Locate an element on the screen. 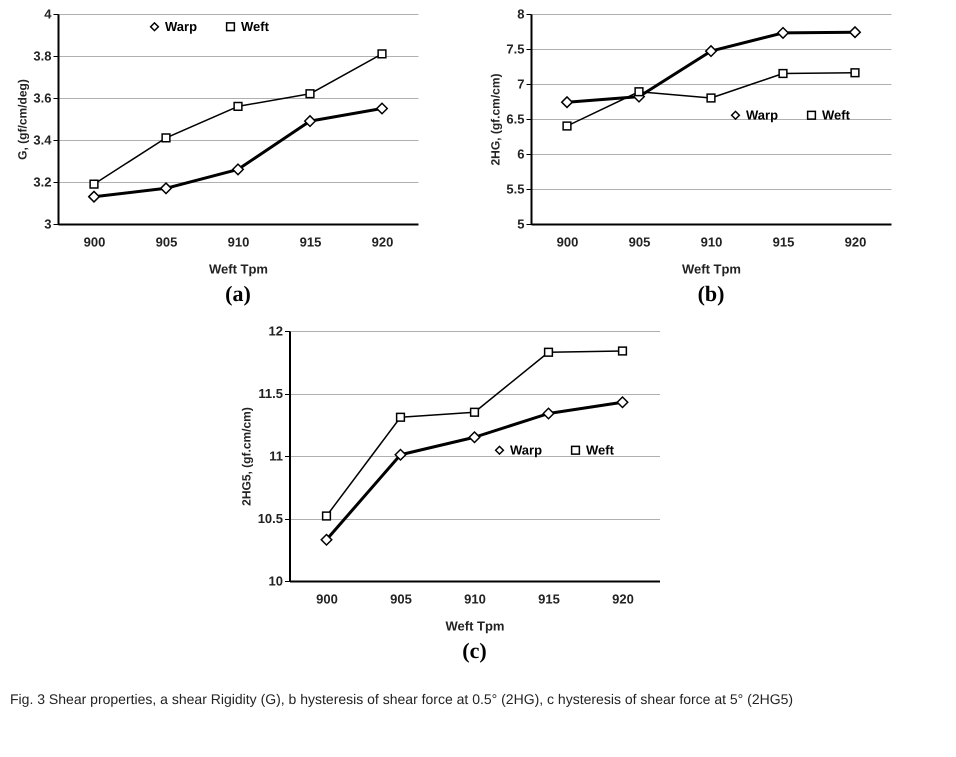 Image resolution: width=956 pixels, height=757 pixels. y-tick-label: 7 is located at coordinates (520, 84).